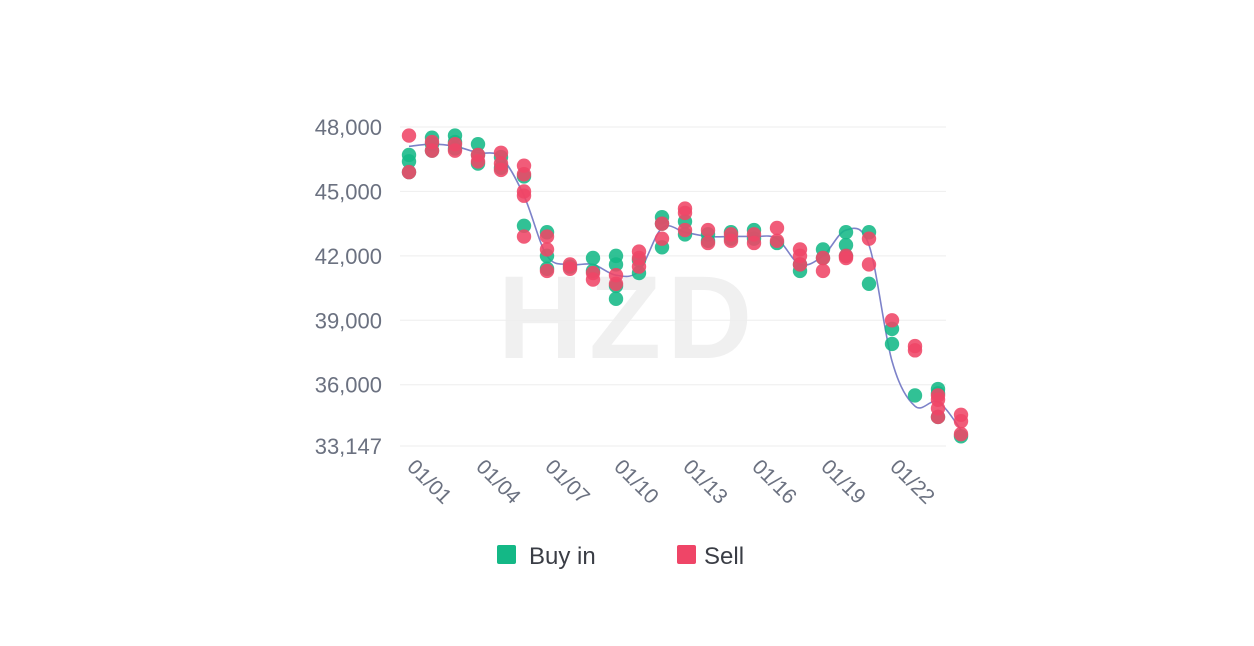 The width and height of the screenshot is (1254, 646). What do you see at coordinates (704, 481) in the screenshot?
I see `x-tick-label: 01/13` at bounding box center [704, 481].